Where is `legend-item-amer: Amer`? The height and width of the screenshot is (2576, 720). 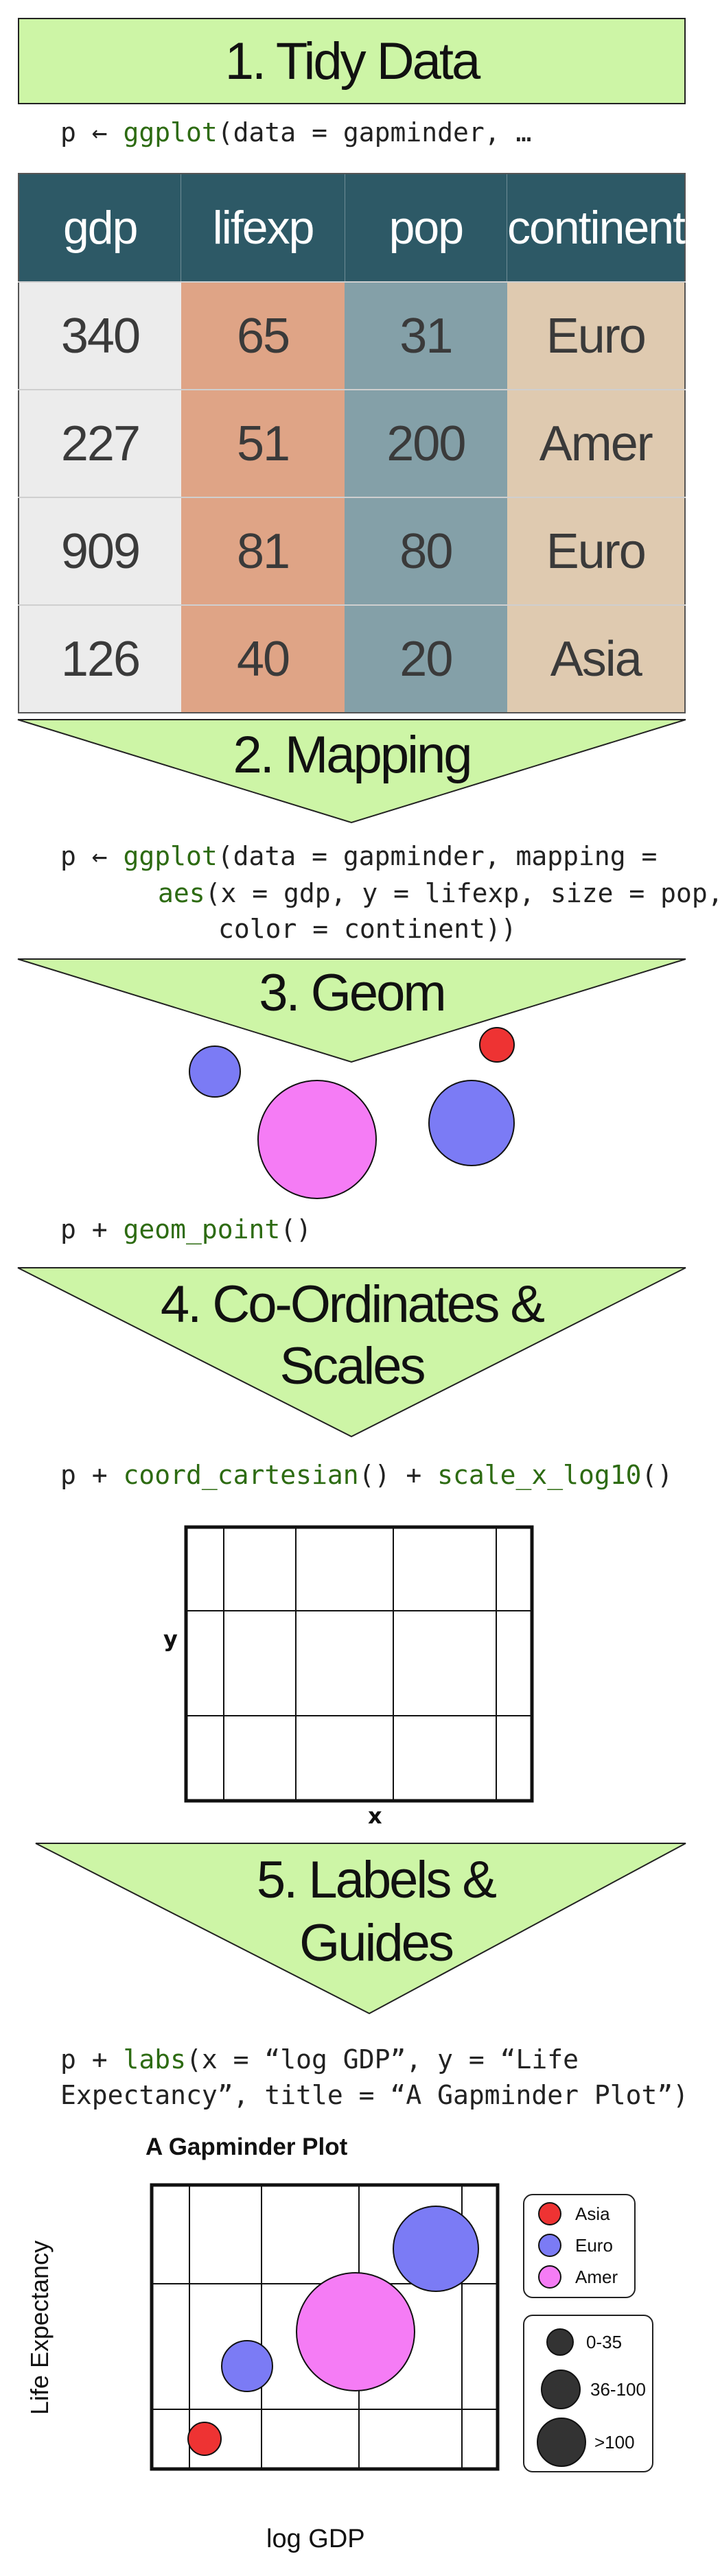 legend-item-amer: Amer is located at coordinates (578, 2277).